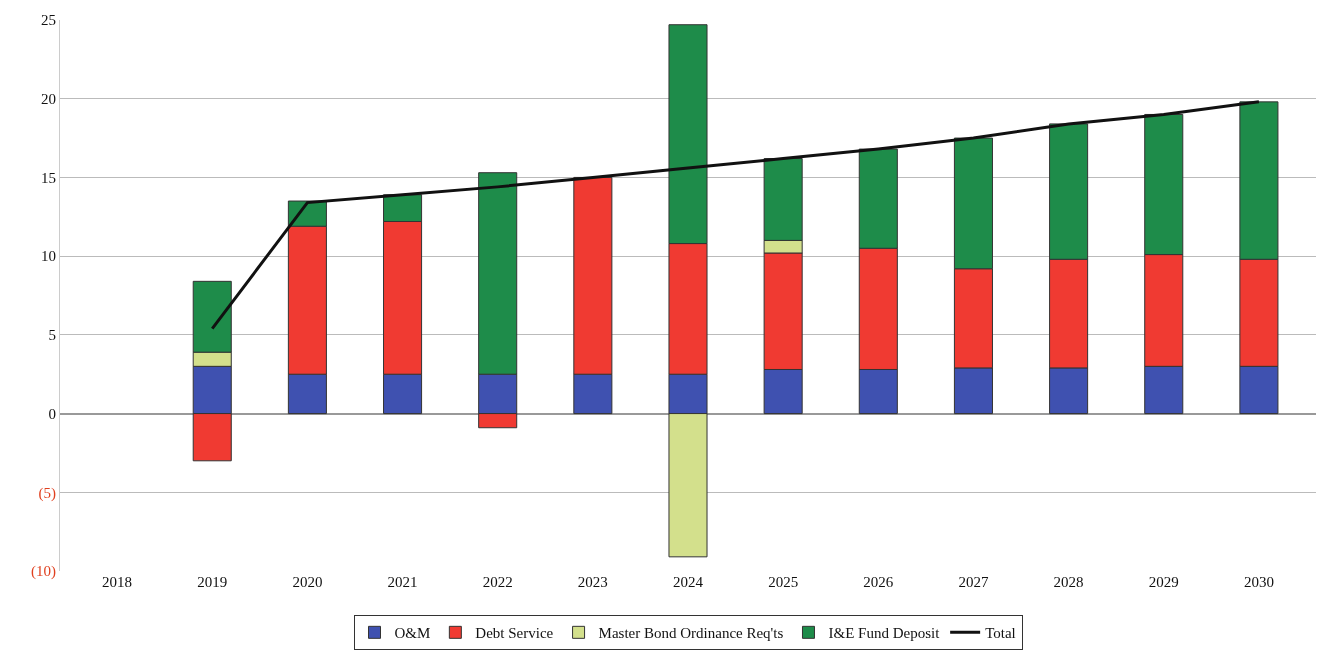  Describe the element at coordinates (52, 335) in the screenshot. I see `y-tick-label: 5` at that location.